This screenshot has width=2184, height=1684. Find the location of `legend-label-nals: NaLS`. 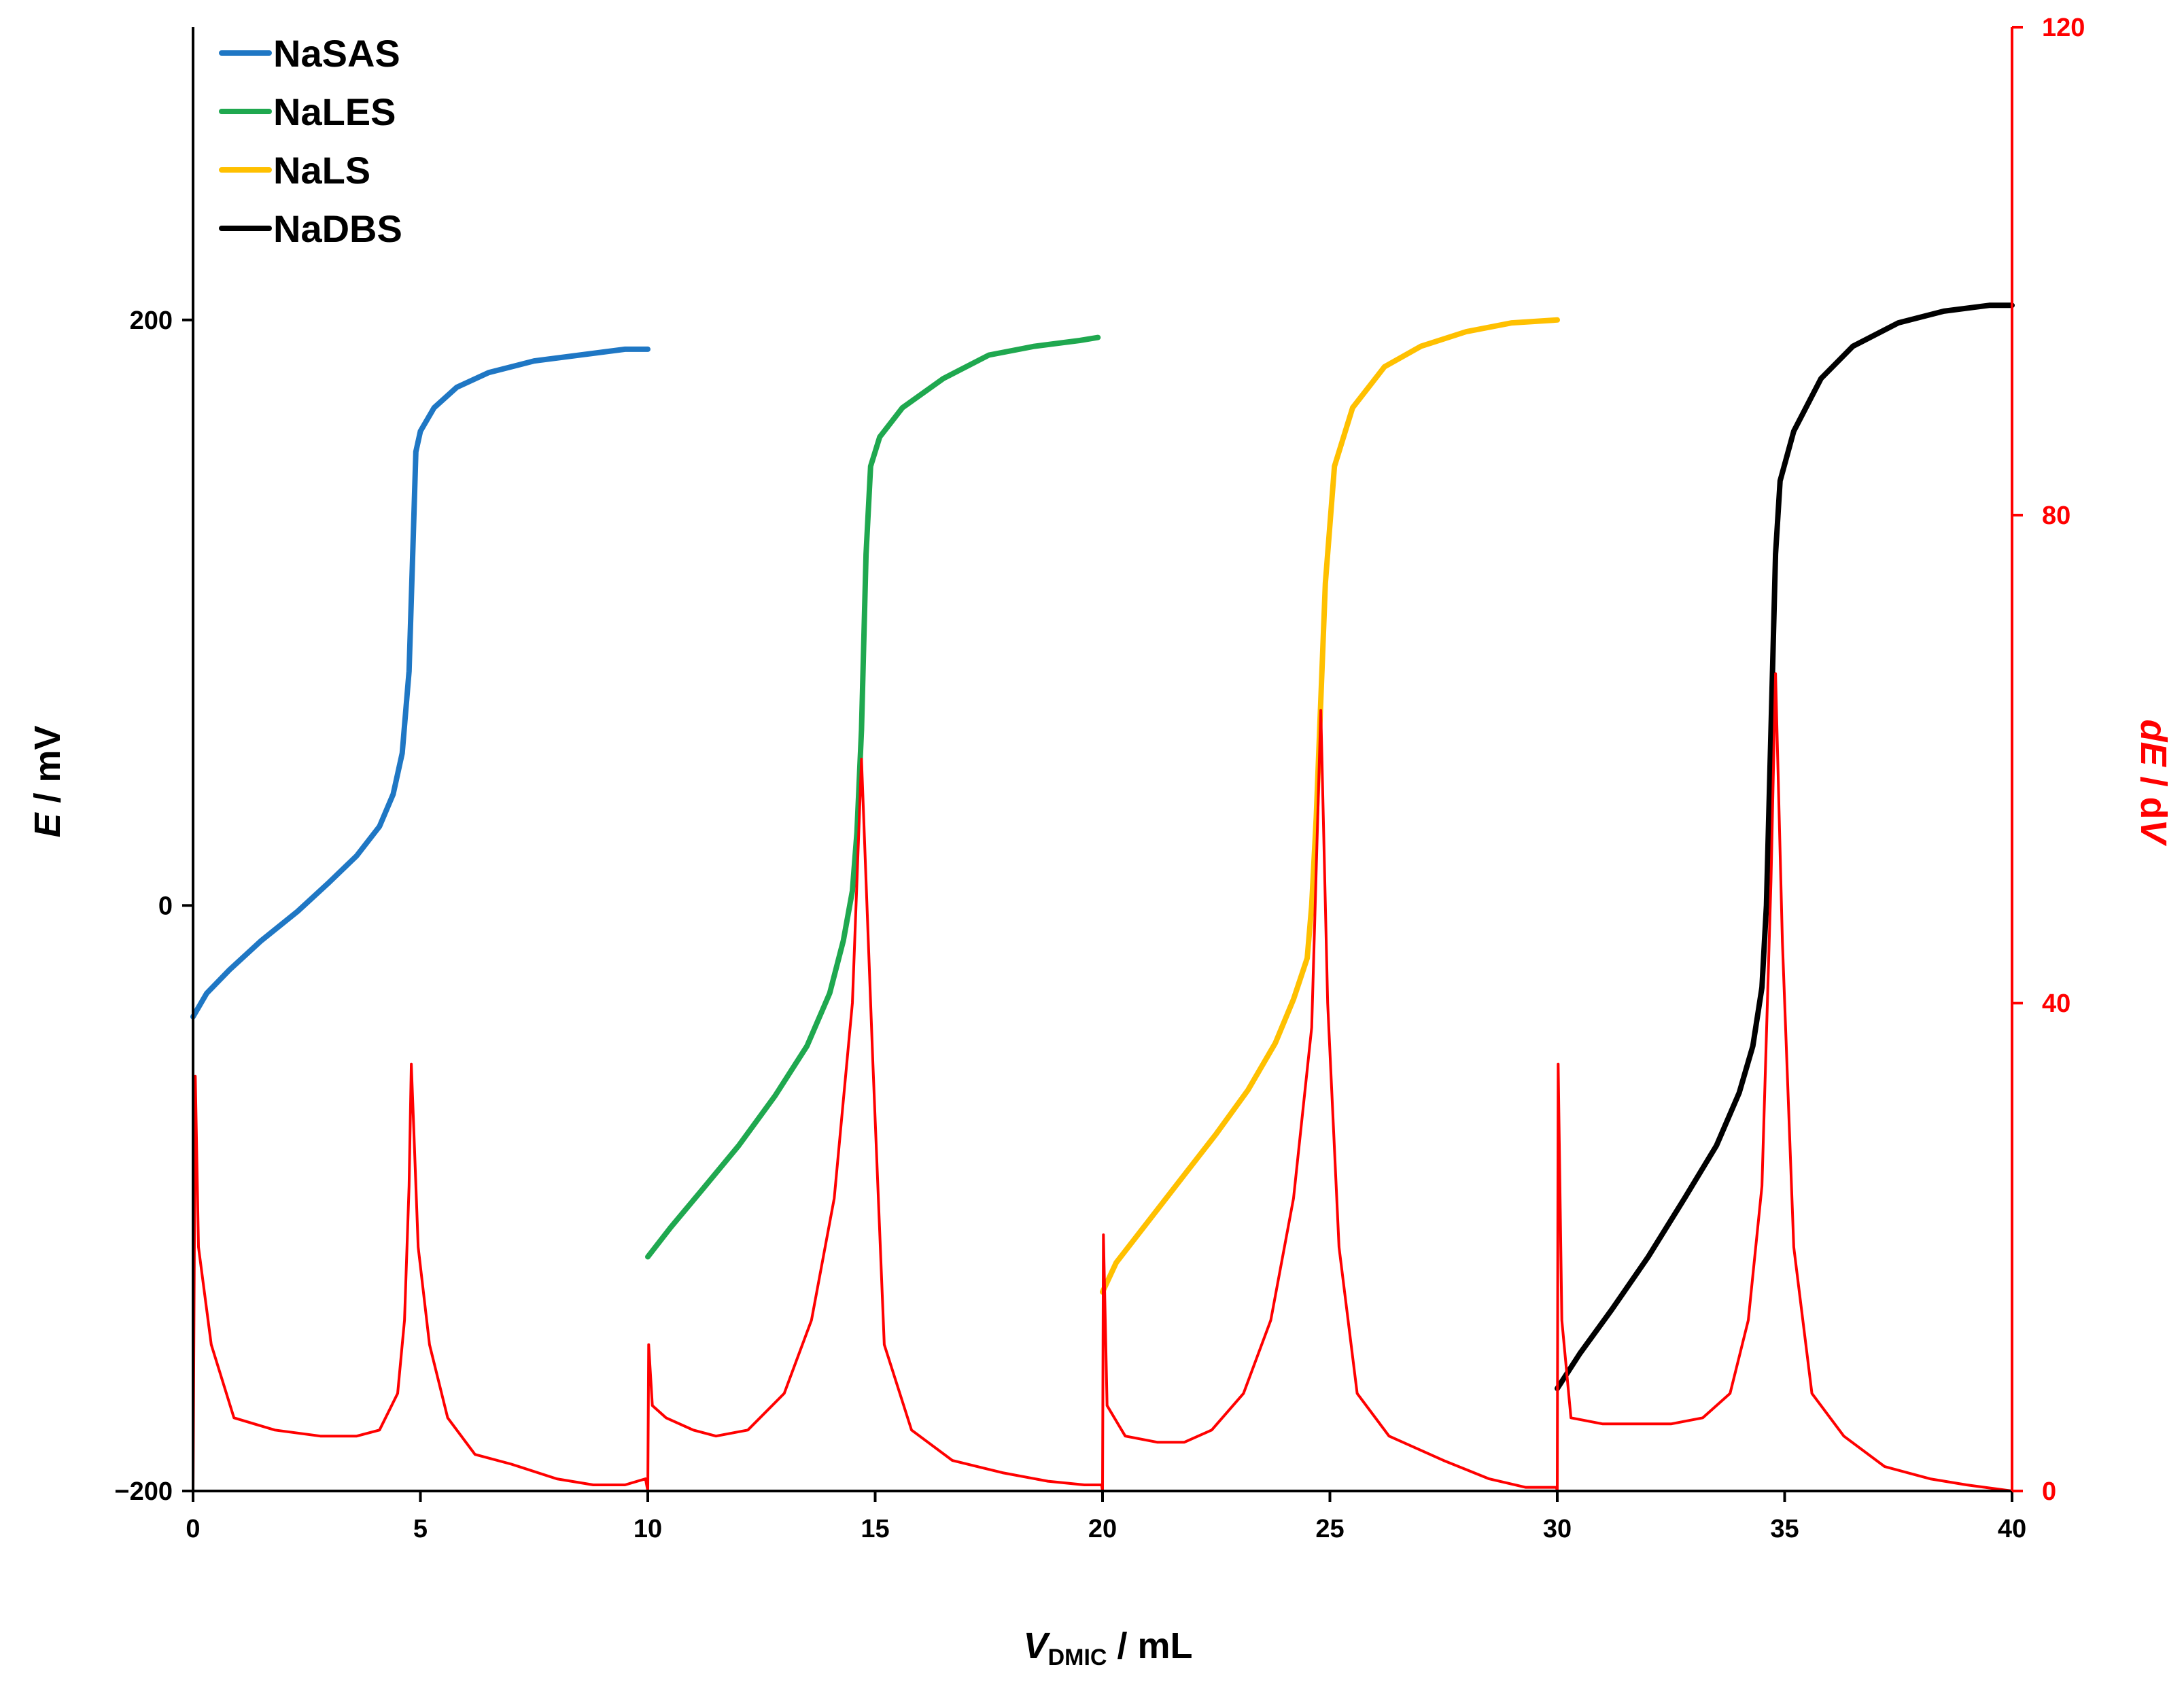

legend-label-nals: NaLS is located at coordinates (321, 170).